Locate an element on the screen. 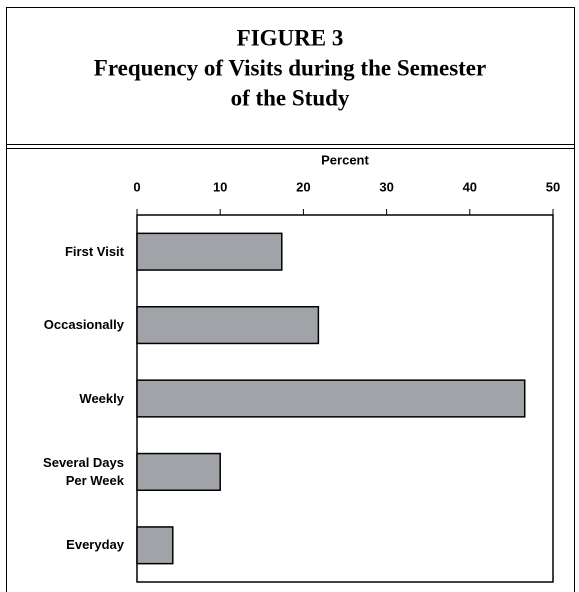 The image size is (579, 592). chart-title: of the Study is located at coordinates (290, 97).